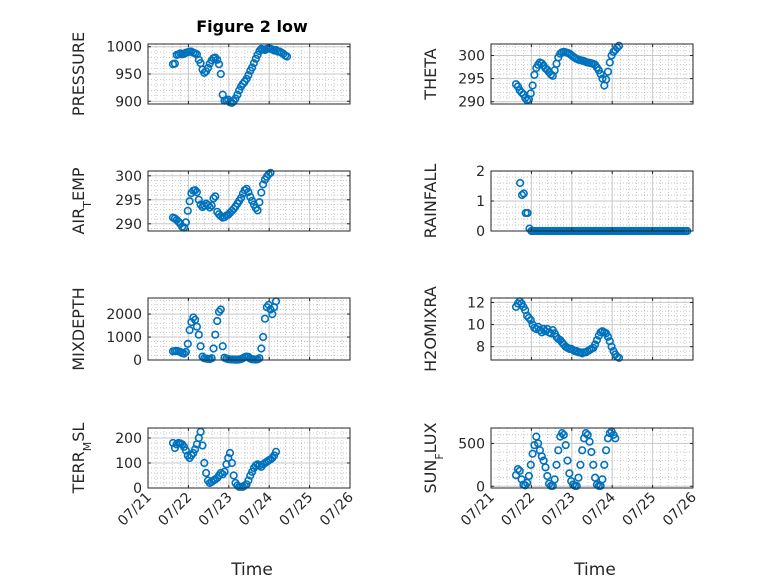 Image resolution: width=778 pixels, height=583 pixels. I want to click on y-axis-label: SUNFLUX, so click(433, 457).